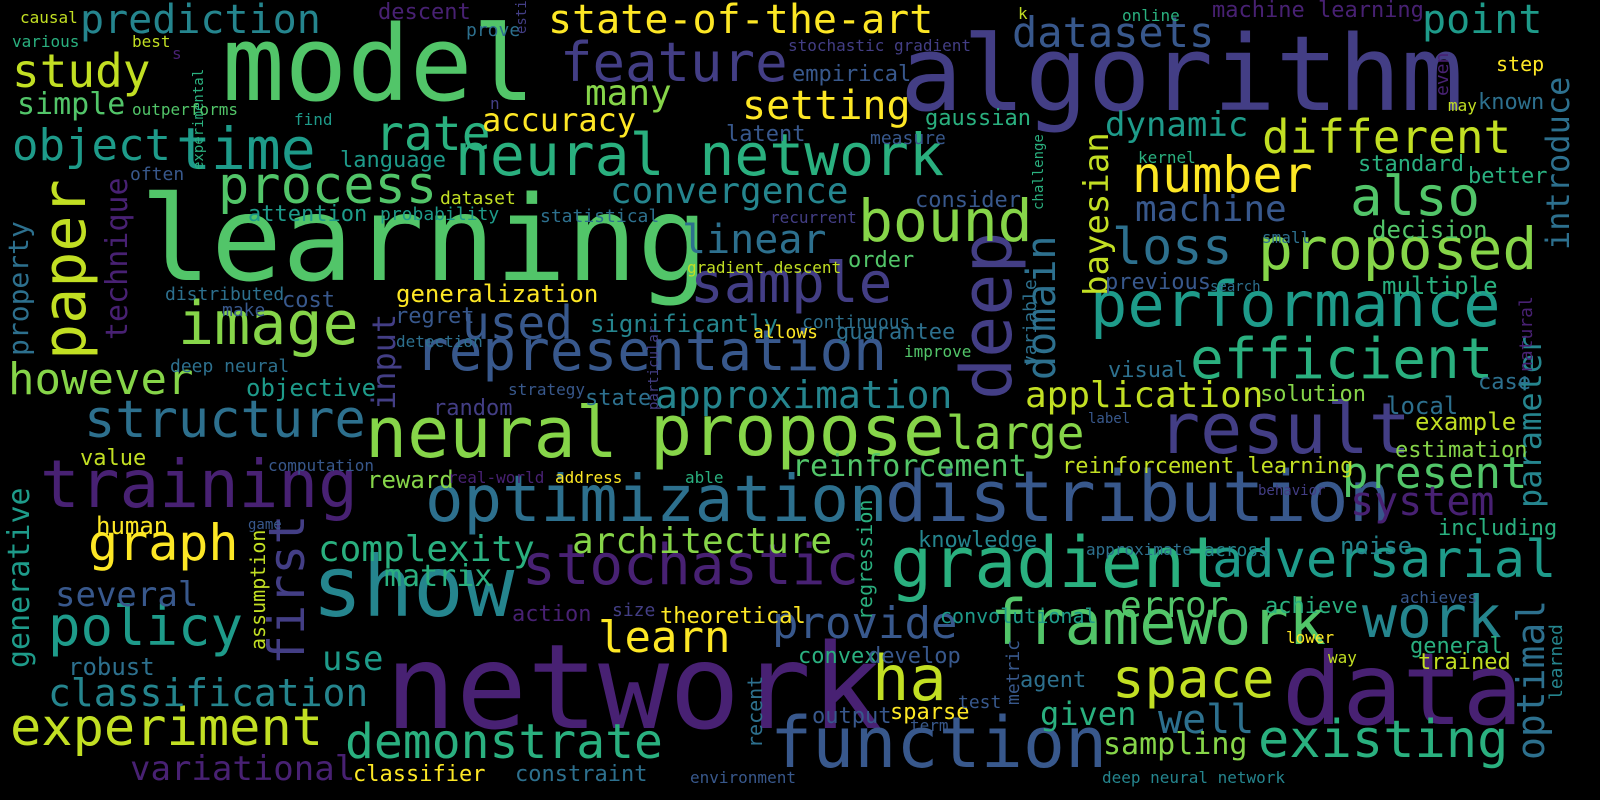 The height and width of the screenshot is (800, 1600). I want to click on word-decision: decision, so click(1430, 230).